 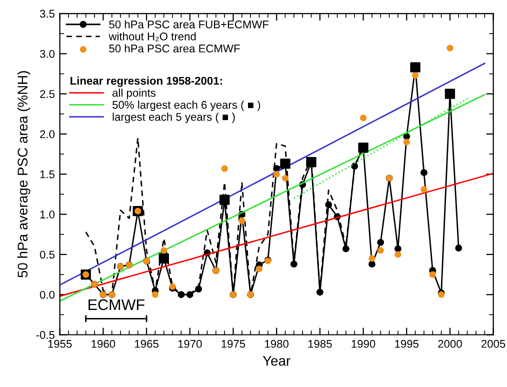 I want to click on x-tick-label: 1975, so click(x=234, y=344).